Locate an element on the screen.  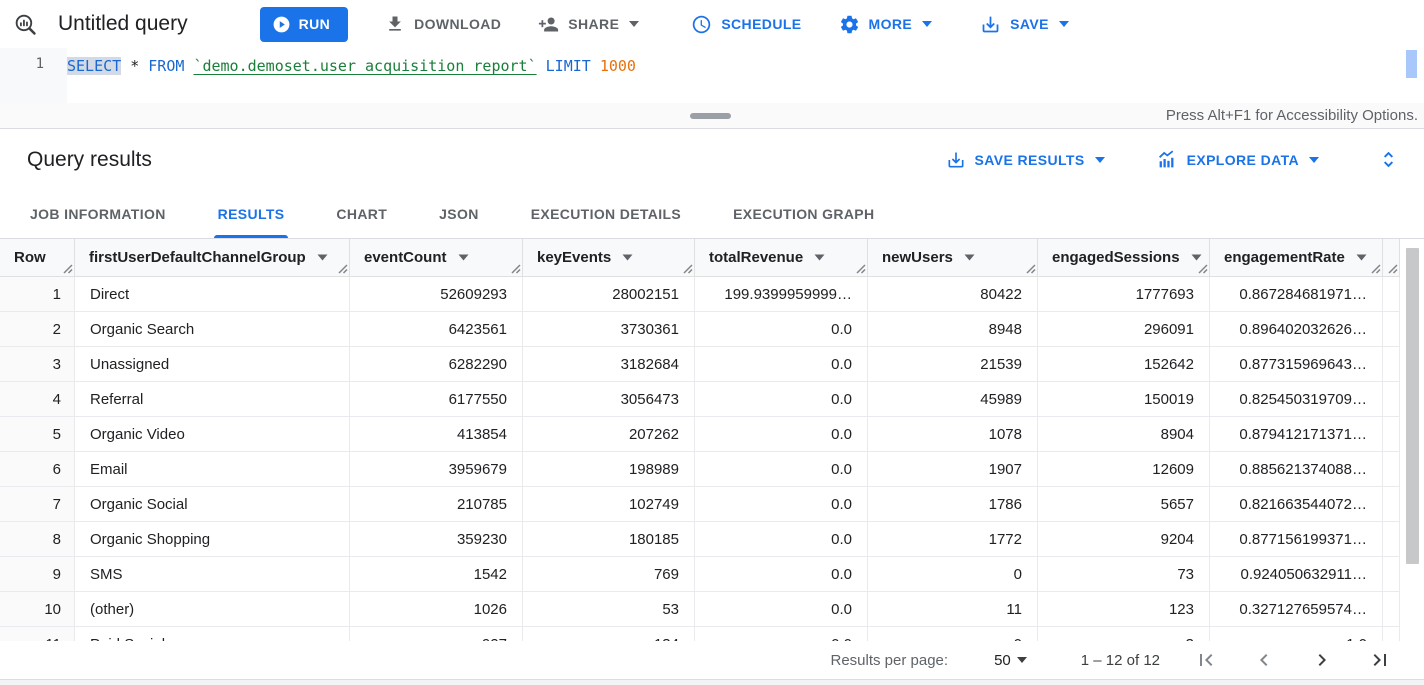
expand-results-button is located at coordinates (1388, 159).